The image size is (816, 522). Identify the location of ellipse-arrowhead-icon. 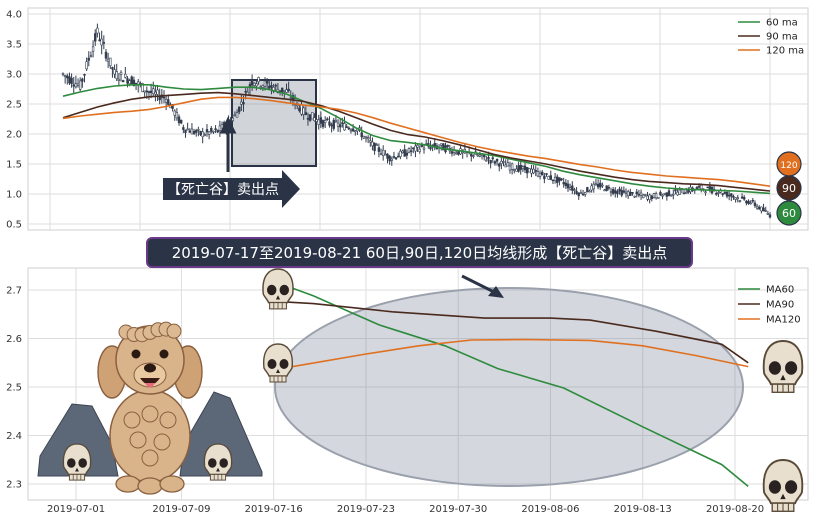
(496, 292).